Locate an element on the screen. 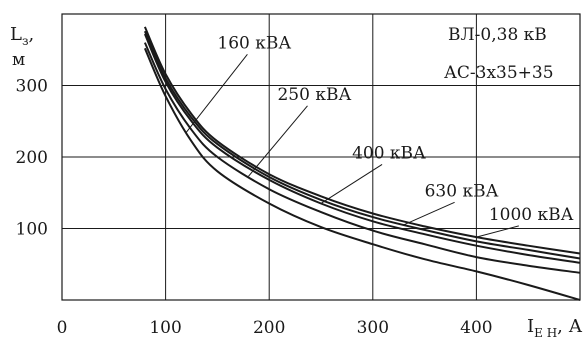 The width and height of the screenshot is (585, 340). y-tick-label: 300 is located at coordinates (32, 87).